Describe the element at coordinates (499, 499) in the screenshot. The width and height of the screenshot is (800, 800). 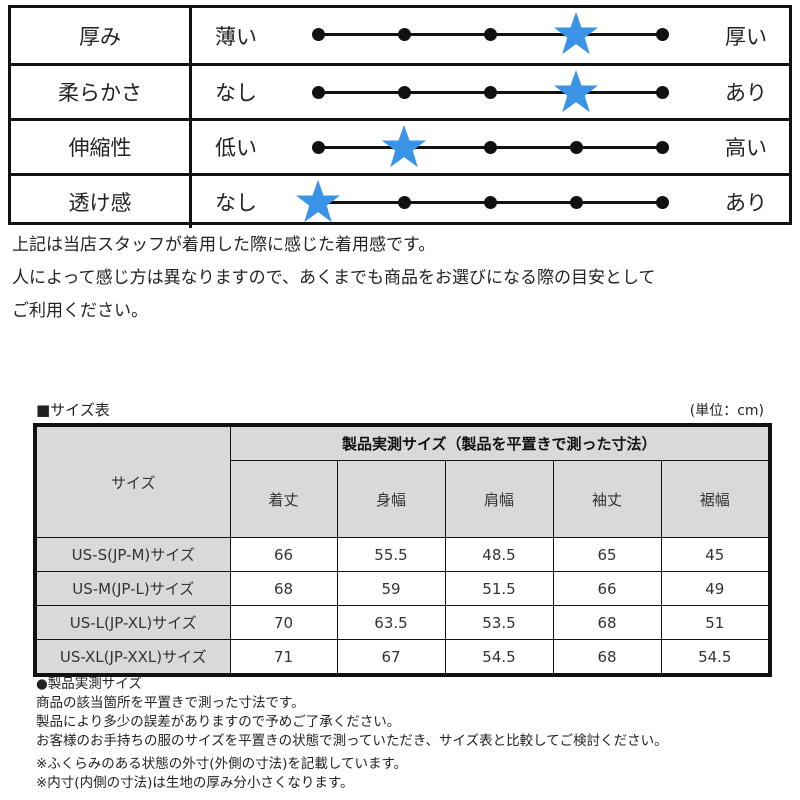
I see `column-header: 肩幅` at that location.